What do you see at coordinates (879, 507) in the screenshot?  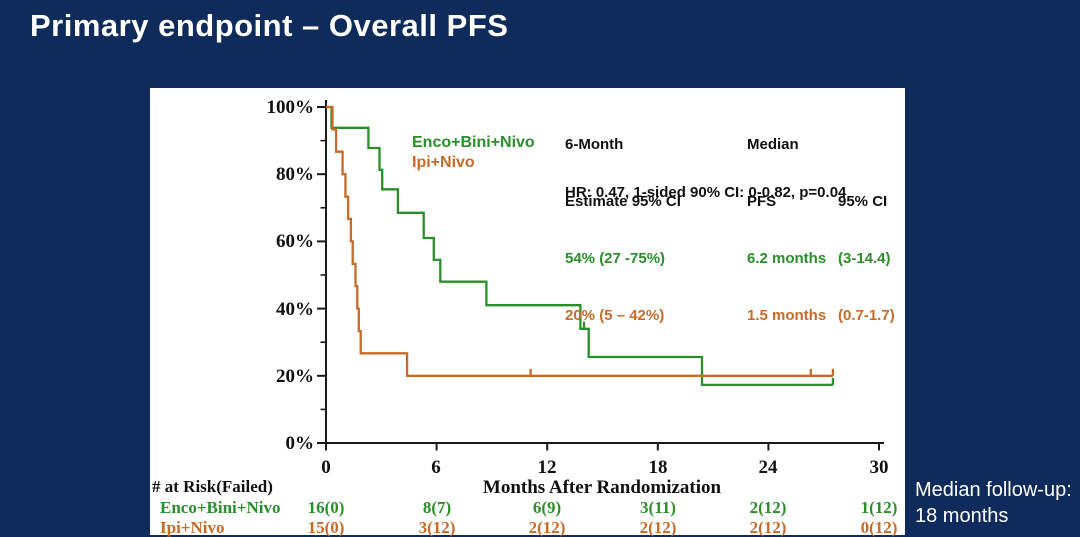 I see `risk-value: 1(12)` at bounding box center [879, 507].